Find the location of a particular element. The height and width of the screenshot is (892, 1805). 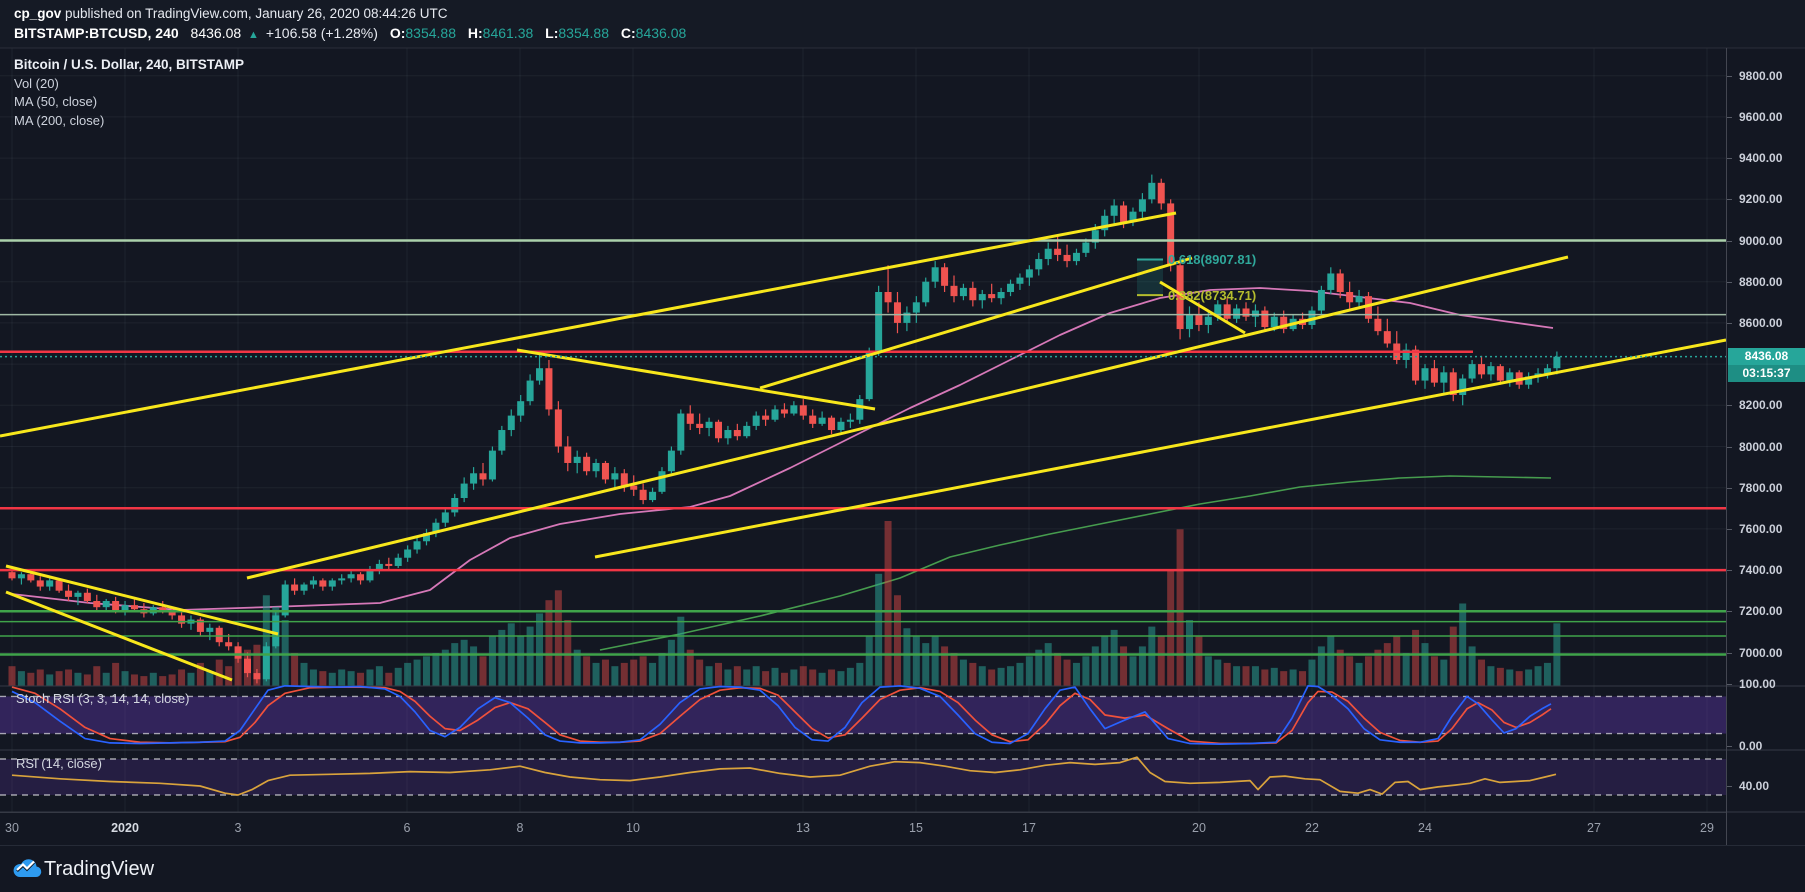

price-tick: 9600.00 is located at coordinates (1761, 116).